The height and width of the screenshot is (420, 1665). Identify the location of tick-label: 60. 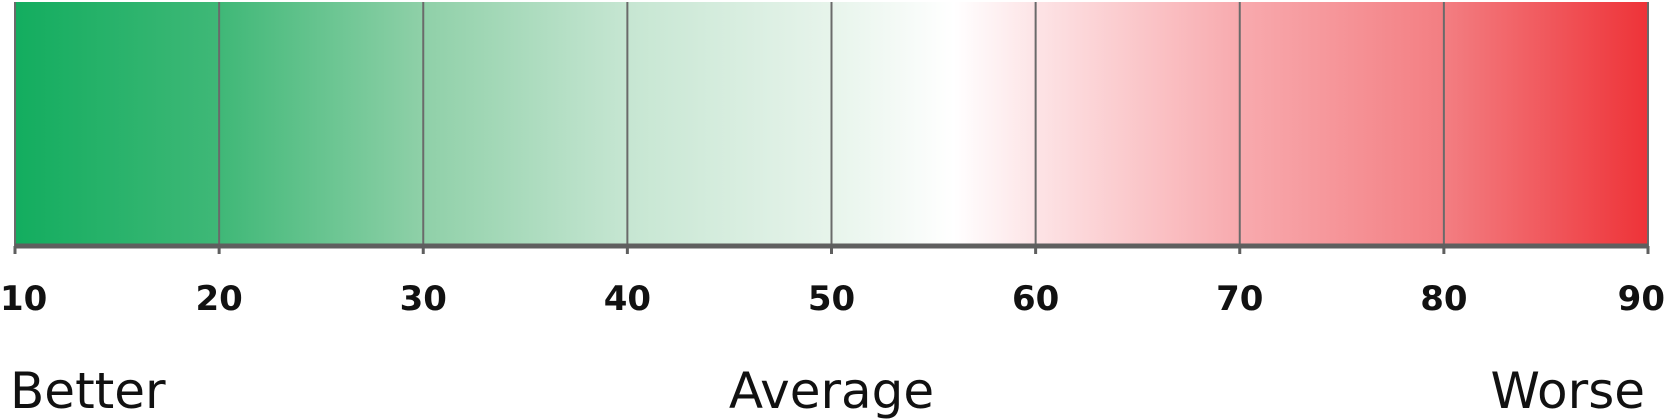
(1035, 299).